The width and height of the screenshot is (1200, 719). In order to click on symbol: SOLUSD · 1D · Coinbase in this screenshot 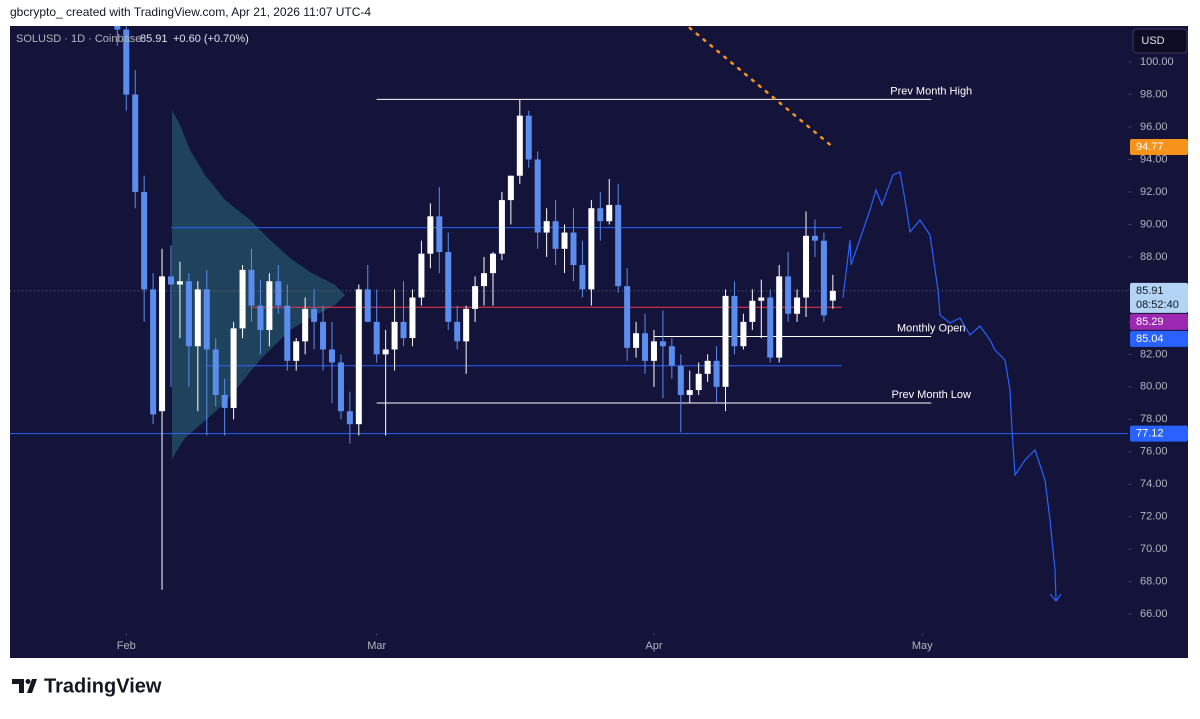, I will do `click(78, 39)`.